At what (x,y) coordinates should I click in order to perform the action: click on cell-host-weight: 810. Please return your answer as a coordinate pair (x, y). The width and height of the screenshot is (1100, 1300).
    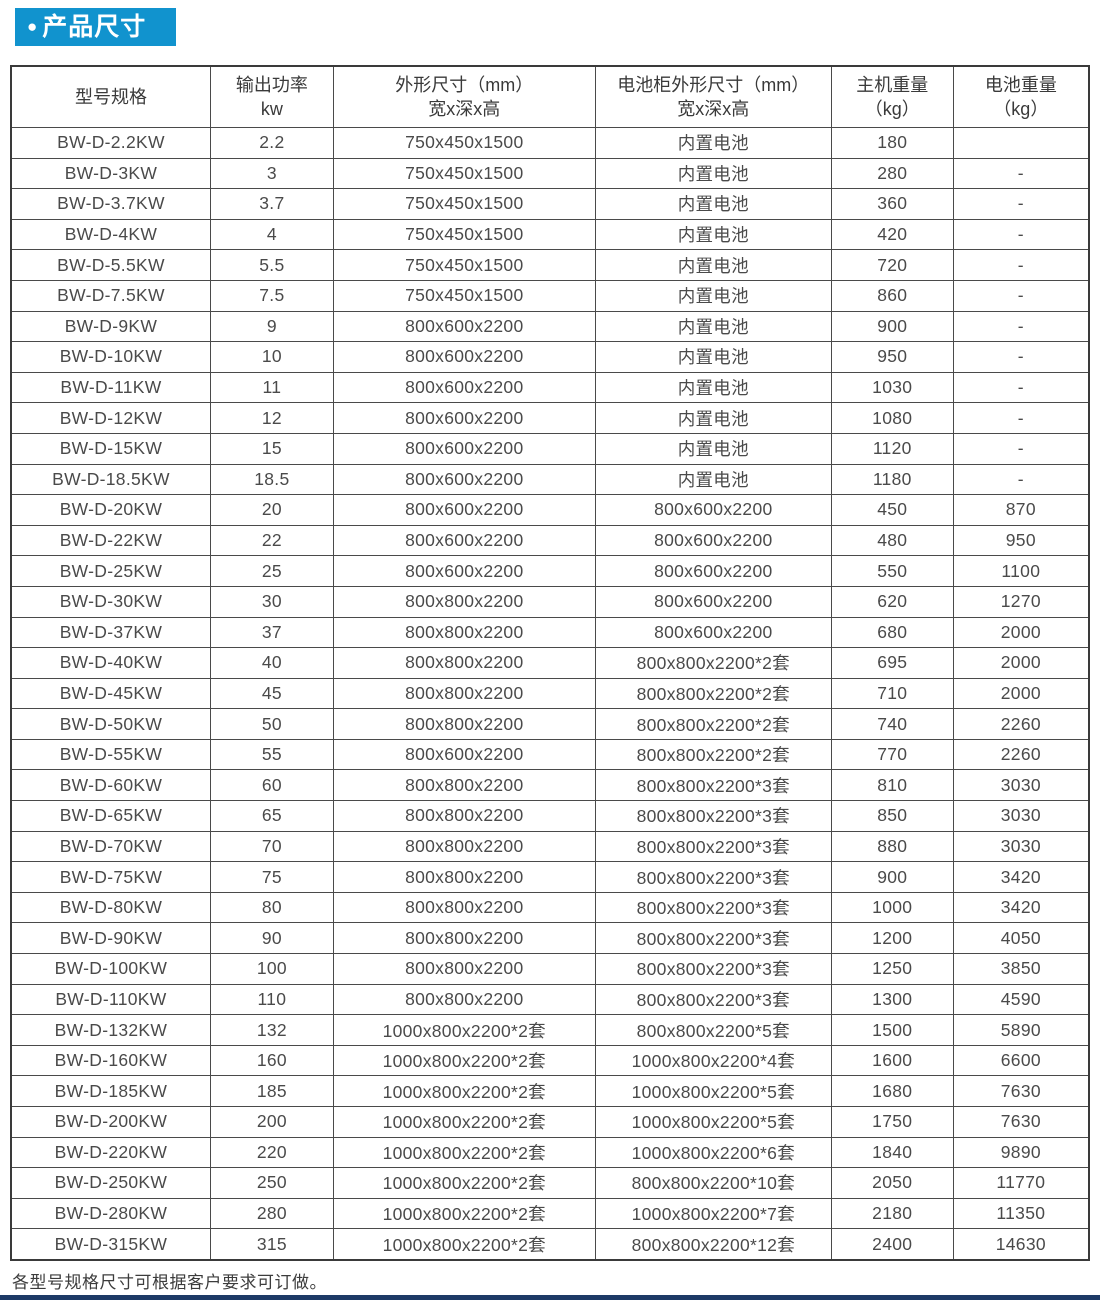
    Looking at the image, I should click on (892, 785).